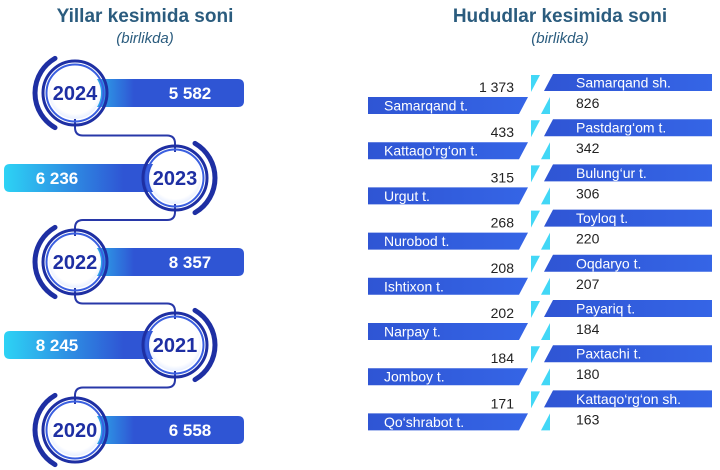  What do you see at coordinates (560, 16) in the screenshot?
I see `right-panel-title: Hududlar kesimida soni` at bounding box center [560, 16].